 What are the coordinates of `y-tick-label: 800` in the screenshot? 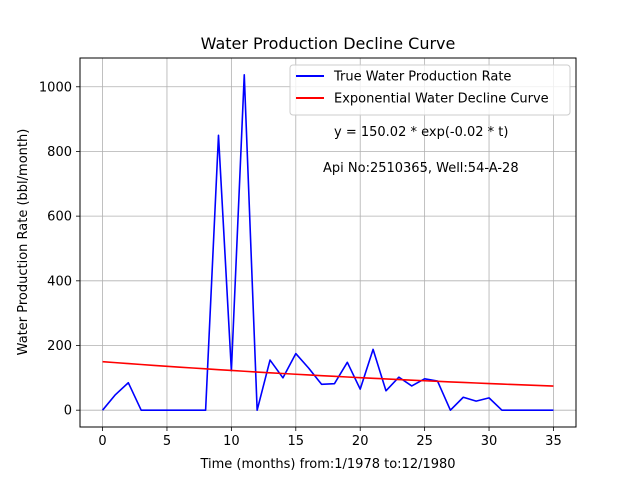 It's located at (59, 152).